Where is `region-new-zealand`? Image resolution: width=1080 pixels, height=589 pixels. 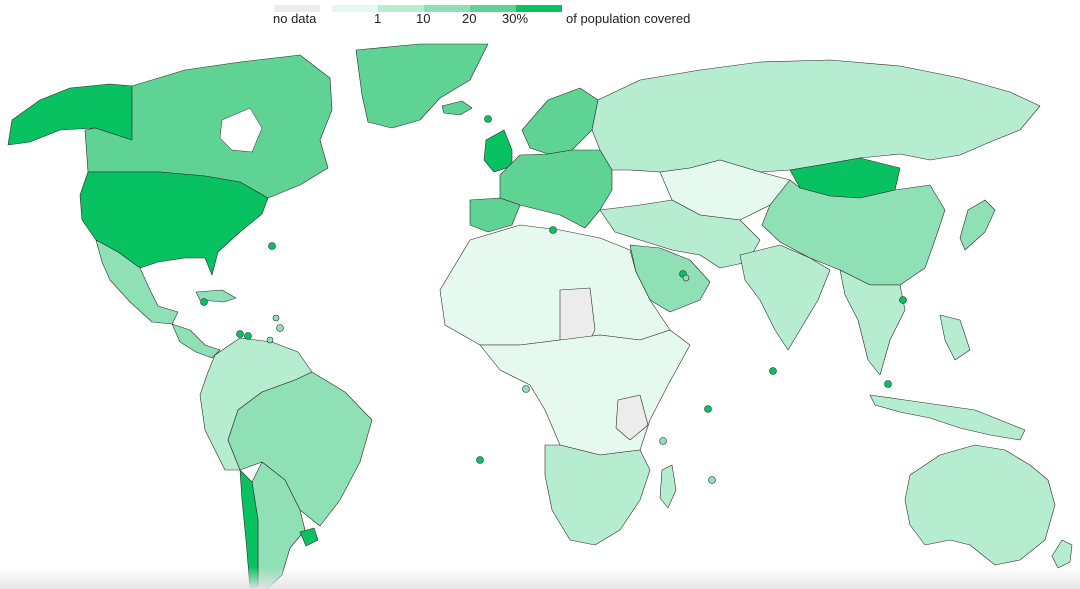 region-new-zealand is located at coordinates (1062, 554).